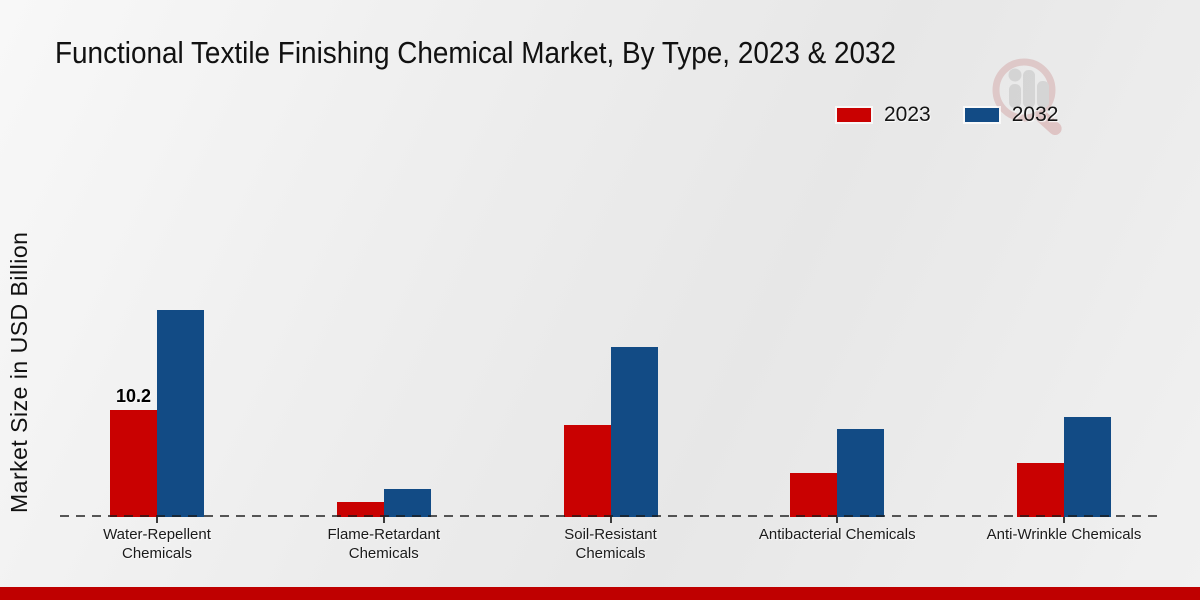  What do you see at coordinates (837, 534) in the screenshot?
I see `category-label: Antibacterial Chemicals` at bounding box center [837, 534].